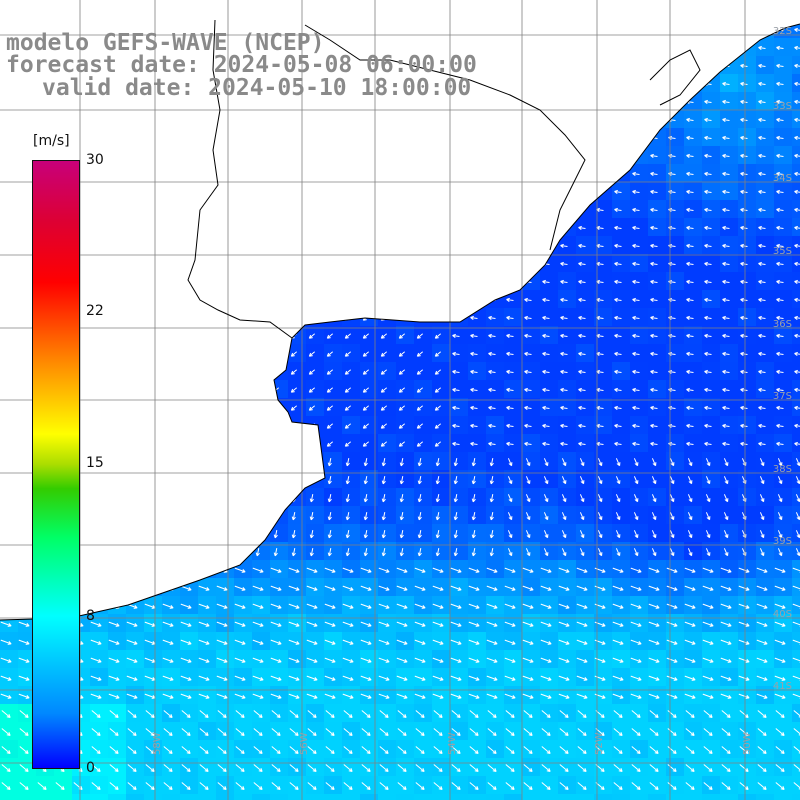  I want to click on lon-label: 54W, so click(452, 743).